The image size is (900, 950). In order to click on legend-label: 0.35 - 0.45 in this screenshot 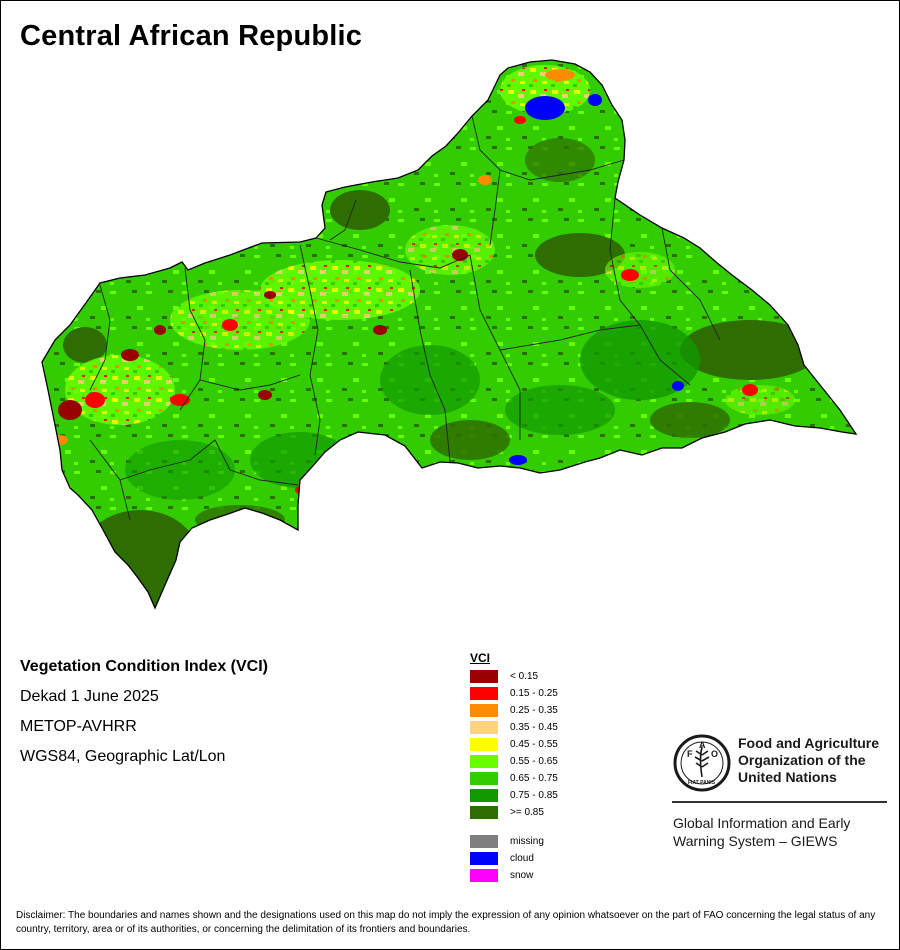, I will do `click(534, 727)`.